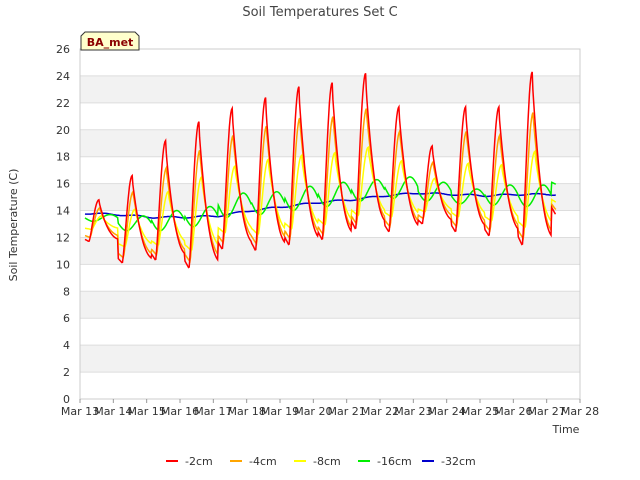 This screenshot has width=640, height=480. What do you see at coordinates (413, 411) in the screenshot?
I see `x-tick-label: Mar 23` at bounding box center [413, 411].